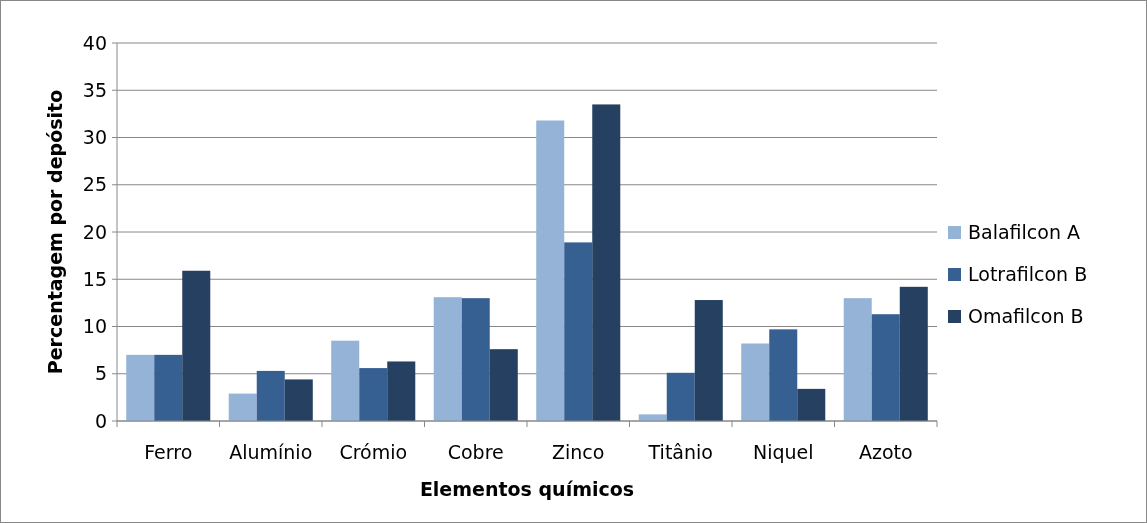 The width and height of the screenshot is (1147, 523). I want to click on legend-label: Balafilcon A, so click(1024, 231).